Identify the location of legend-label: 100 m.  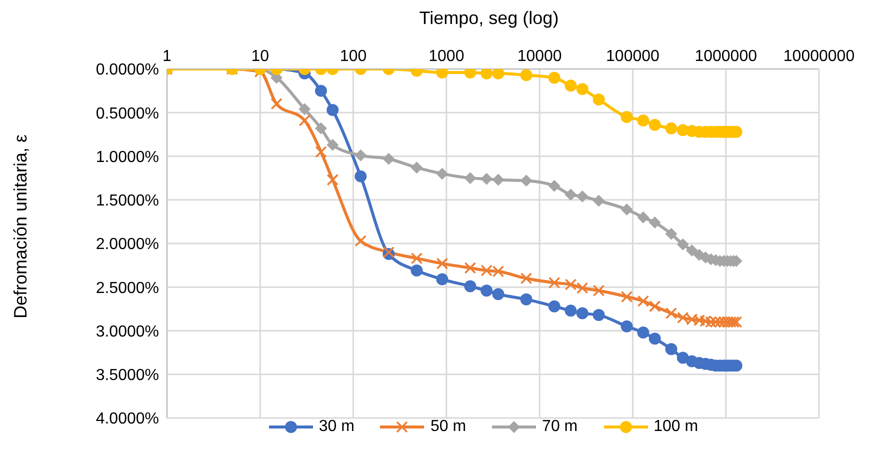
(676, 427).